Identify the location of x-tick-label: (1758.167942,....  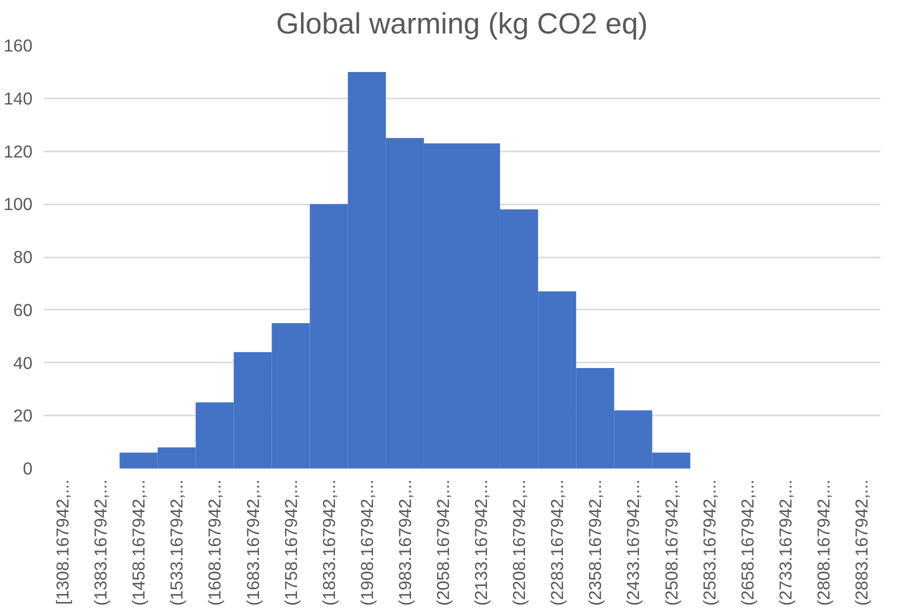
(290, 542).